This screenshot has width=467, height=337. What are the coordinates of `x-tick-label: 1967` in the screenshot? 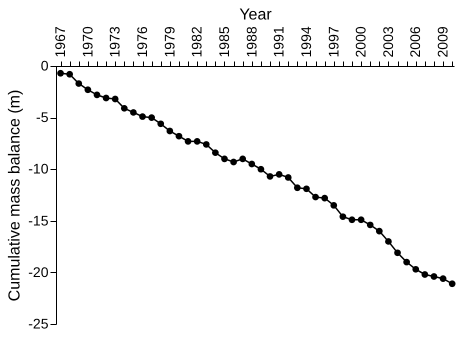 It's located at (60, 42).